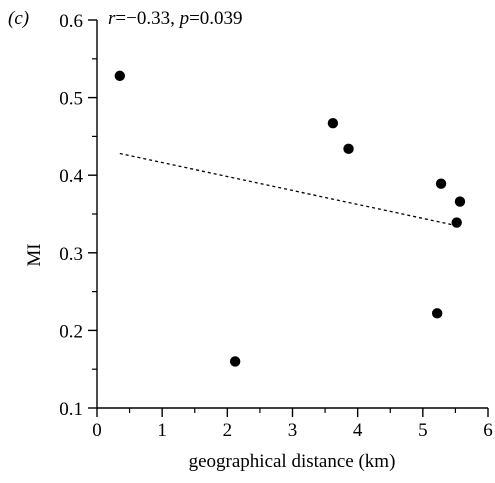 Image resolution: width=495 pixels, height=483 pixels. I want to click on y-tick-label: 0.6, so click(71, 21).